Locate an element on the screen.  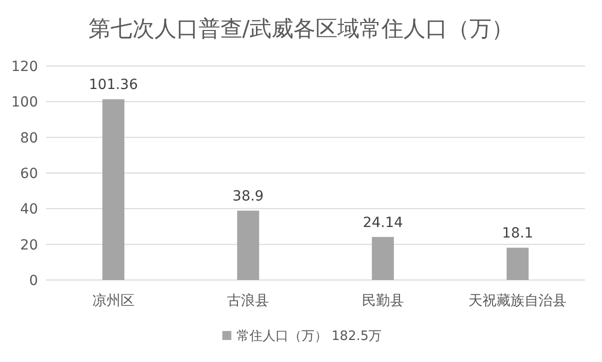
x-tick-label: 天祝藏族自治县 is located at coordinates (517, 301).